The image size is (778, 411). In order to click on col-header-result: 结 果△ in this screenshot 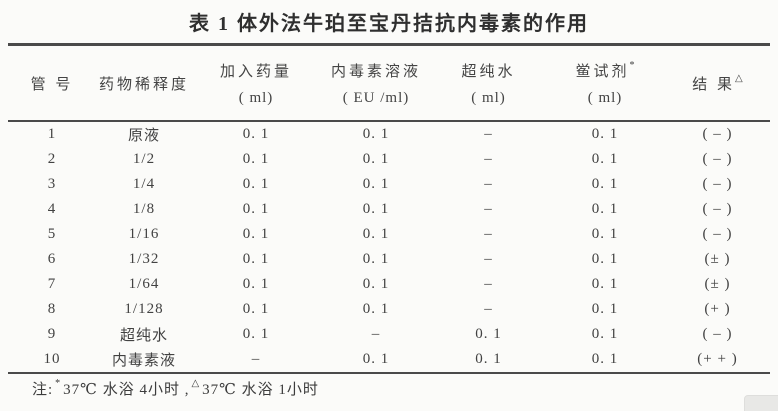, I will do `click(717, 82)`.